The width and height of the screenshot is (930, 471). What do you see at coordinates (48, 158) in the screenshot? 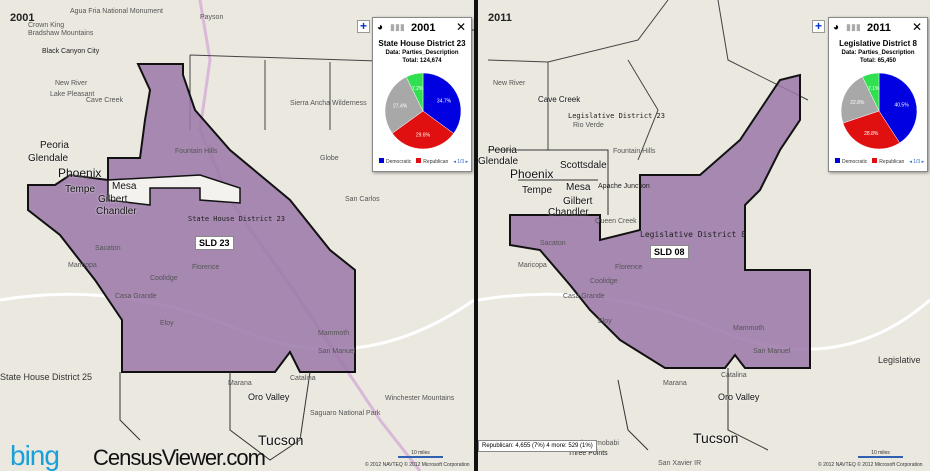
I see `city-label: Glendale` at bounding box center [48, 158].